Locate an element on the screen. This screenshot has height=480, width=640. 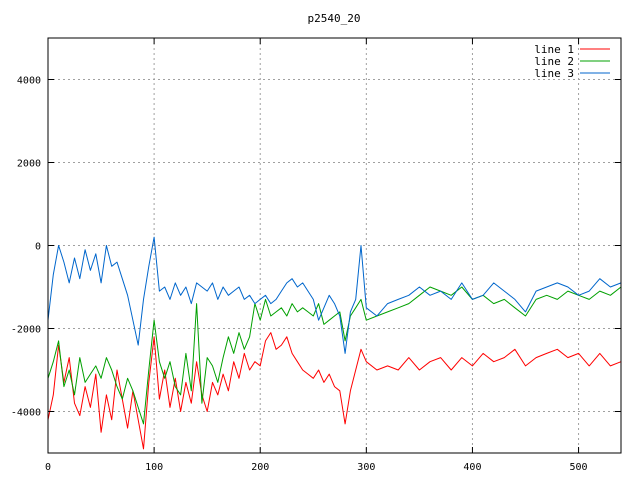
legend-label-1: line 1 is located at coordinates (554, 49).